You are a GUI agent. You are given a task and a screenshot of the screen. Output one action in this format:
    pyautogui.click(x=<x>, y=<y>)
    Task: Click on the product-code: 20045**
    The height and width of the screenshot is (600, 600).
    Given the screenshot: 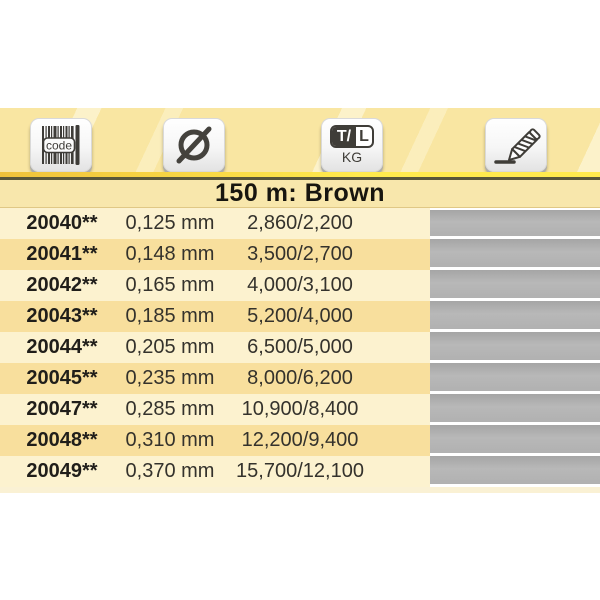 What is the action you would take?
    pyautogui.click(x=62, y=378)
    